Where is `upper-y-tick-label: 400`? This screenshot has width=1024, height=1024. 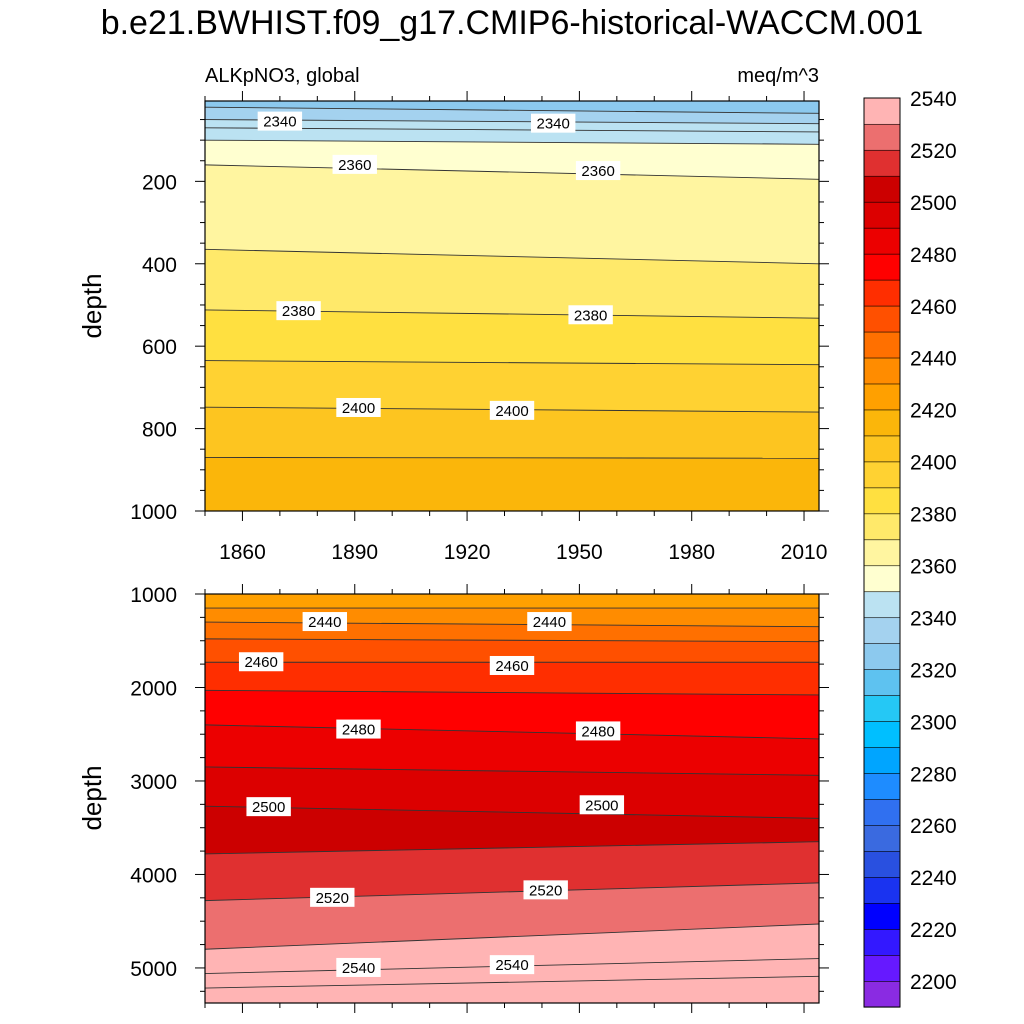 upper-y-tick-label: 400 is located at coordinates (159, 265).